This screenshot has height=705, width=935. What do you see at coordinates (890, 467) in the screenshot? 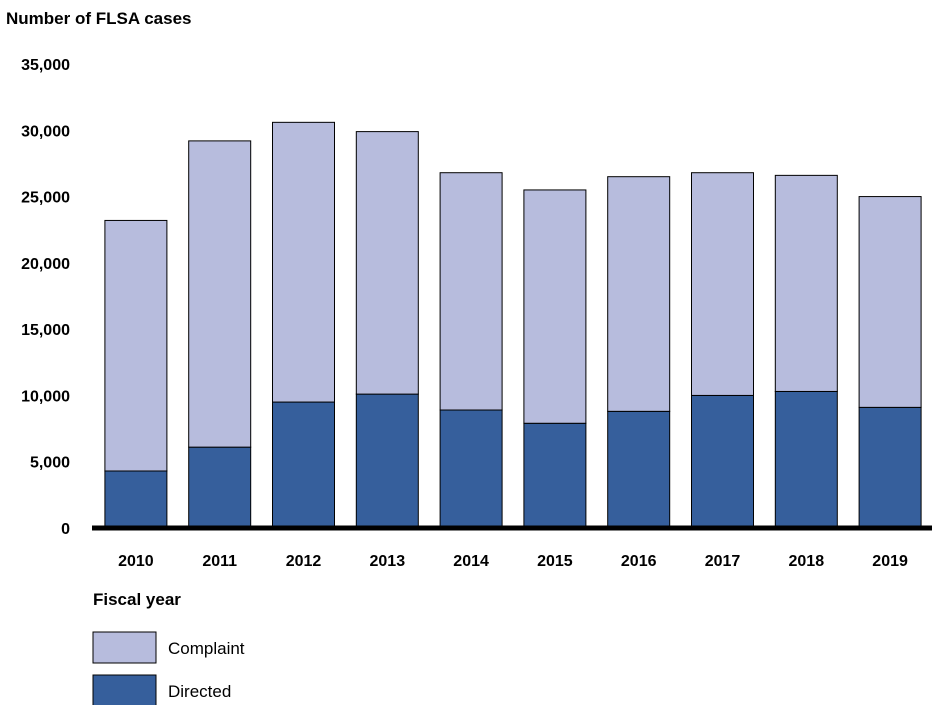
I see `bar-directed-2019` at bounding box center [890, 467].